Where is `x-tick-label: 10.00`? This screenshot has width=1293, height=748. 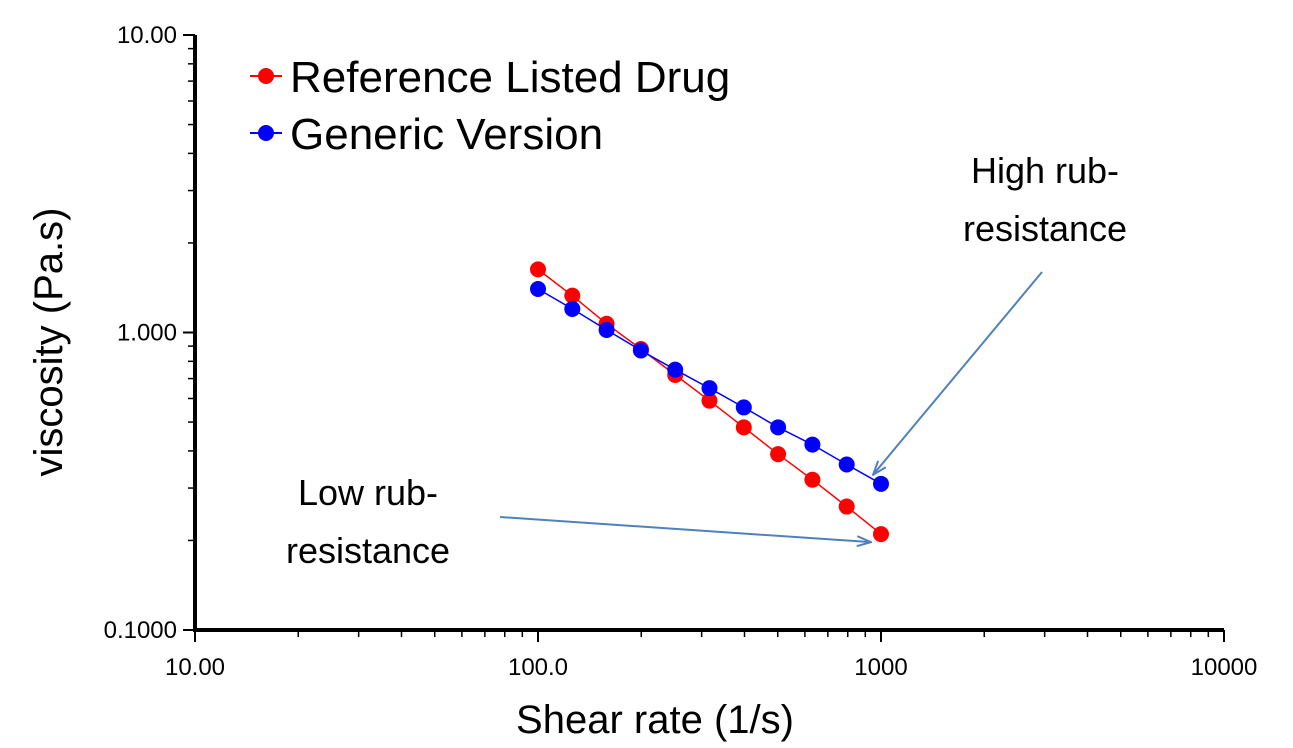 x-tick-label: 10.00 is located at coordinates (195, 667).